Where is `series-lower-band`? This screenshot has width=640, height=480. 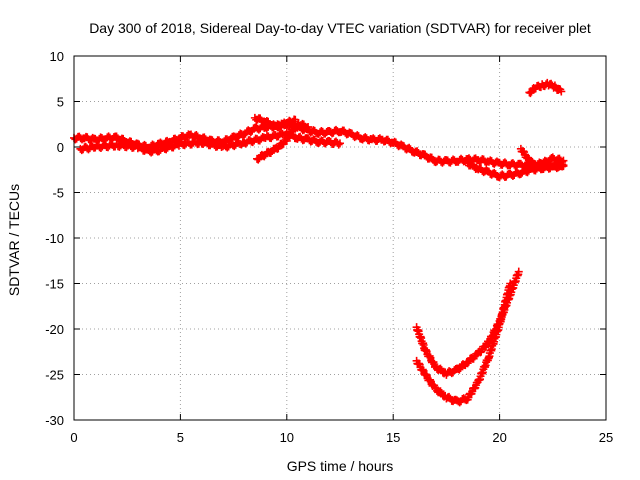
series-lower-band is located at coordinates (210, 142).